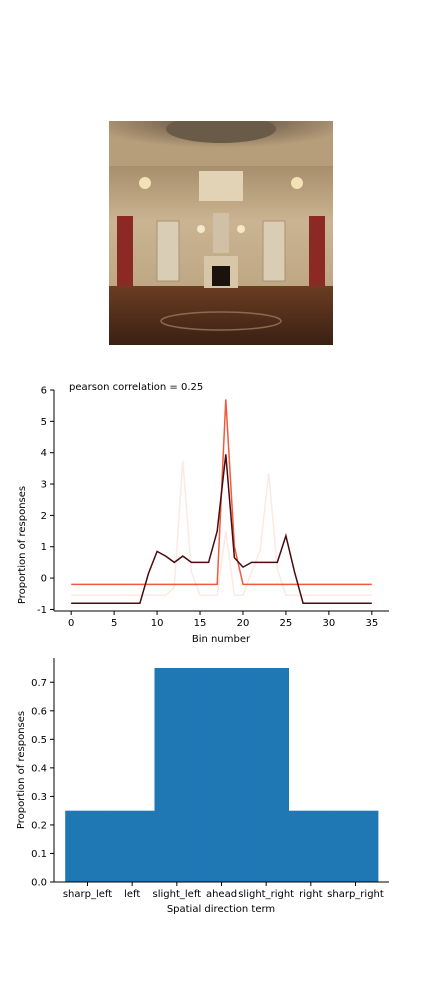 The height and width of the screenshot is (1008, 432). I want to click on x-tick-label: sharp_left, so click(87, 894).